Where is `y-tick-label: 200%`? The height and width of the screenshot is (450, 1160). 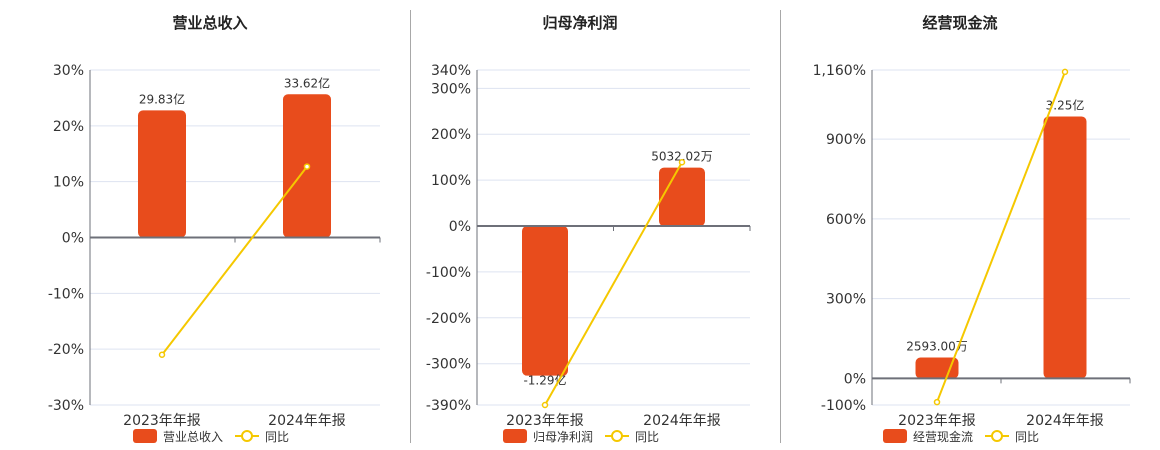
y-tick-label: 200% is located at coordinates (451, 135).